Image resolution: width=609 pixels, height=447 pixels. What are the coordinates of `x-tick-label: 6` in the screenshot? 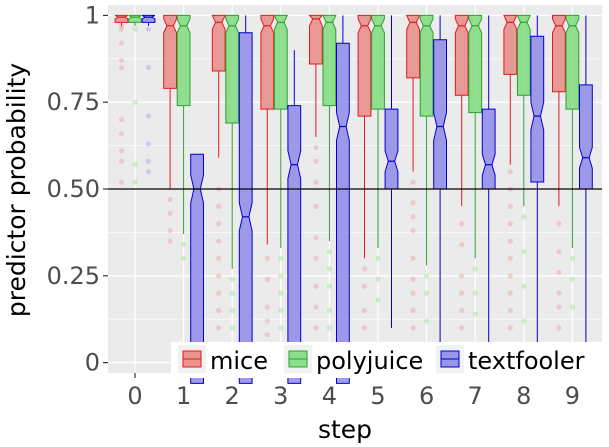 It's located at (426, 396).